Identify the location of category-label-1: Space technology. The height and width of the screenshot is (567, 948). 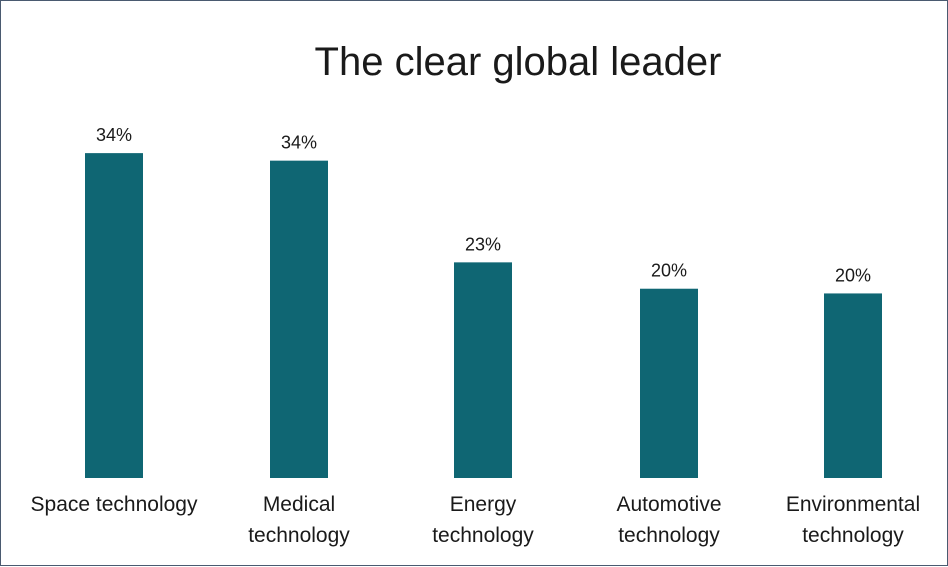
(114, 504).